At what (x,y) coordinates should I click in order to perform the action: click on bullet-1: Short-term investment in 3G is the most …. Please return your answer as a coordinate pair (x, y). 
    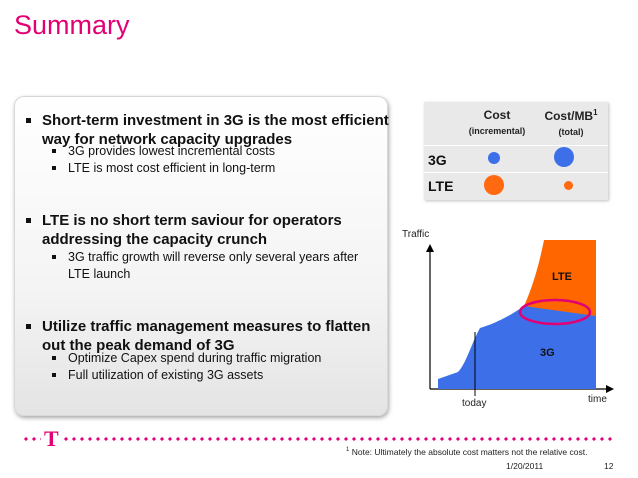
    Looking at the image, I should click on (207, 130).